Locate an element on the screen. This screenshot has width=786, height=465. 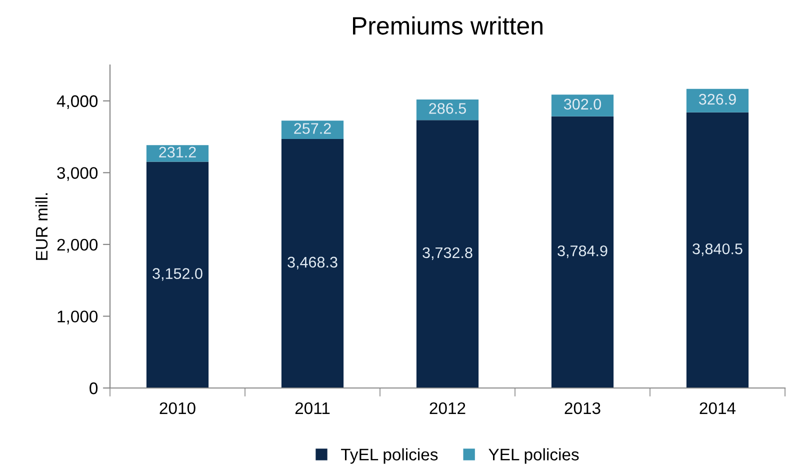
data-label: 3,732.8 is located at coordinates (447, 253).